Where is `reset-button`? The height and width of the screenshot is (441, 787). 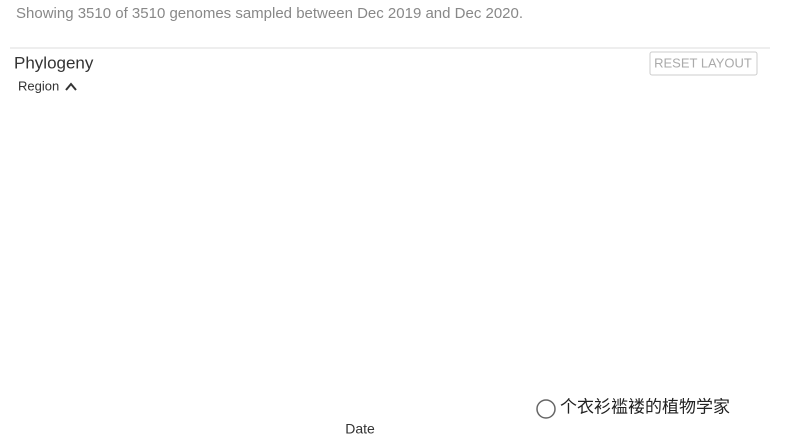
reset-button is located at coordinates (703, 63).